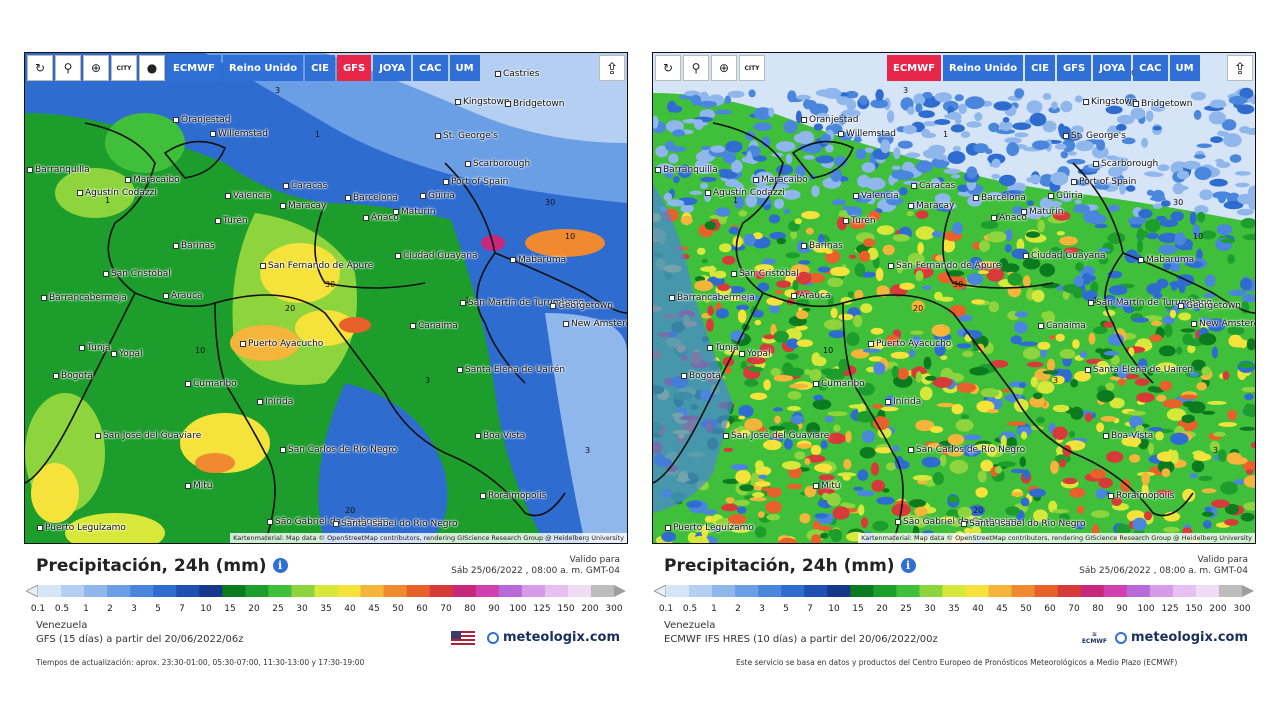  Describe the element at coordinates (202, 120) in the screenshot. I see `city-label: Oranjestad` at that location.